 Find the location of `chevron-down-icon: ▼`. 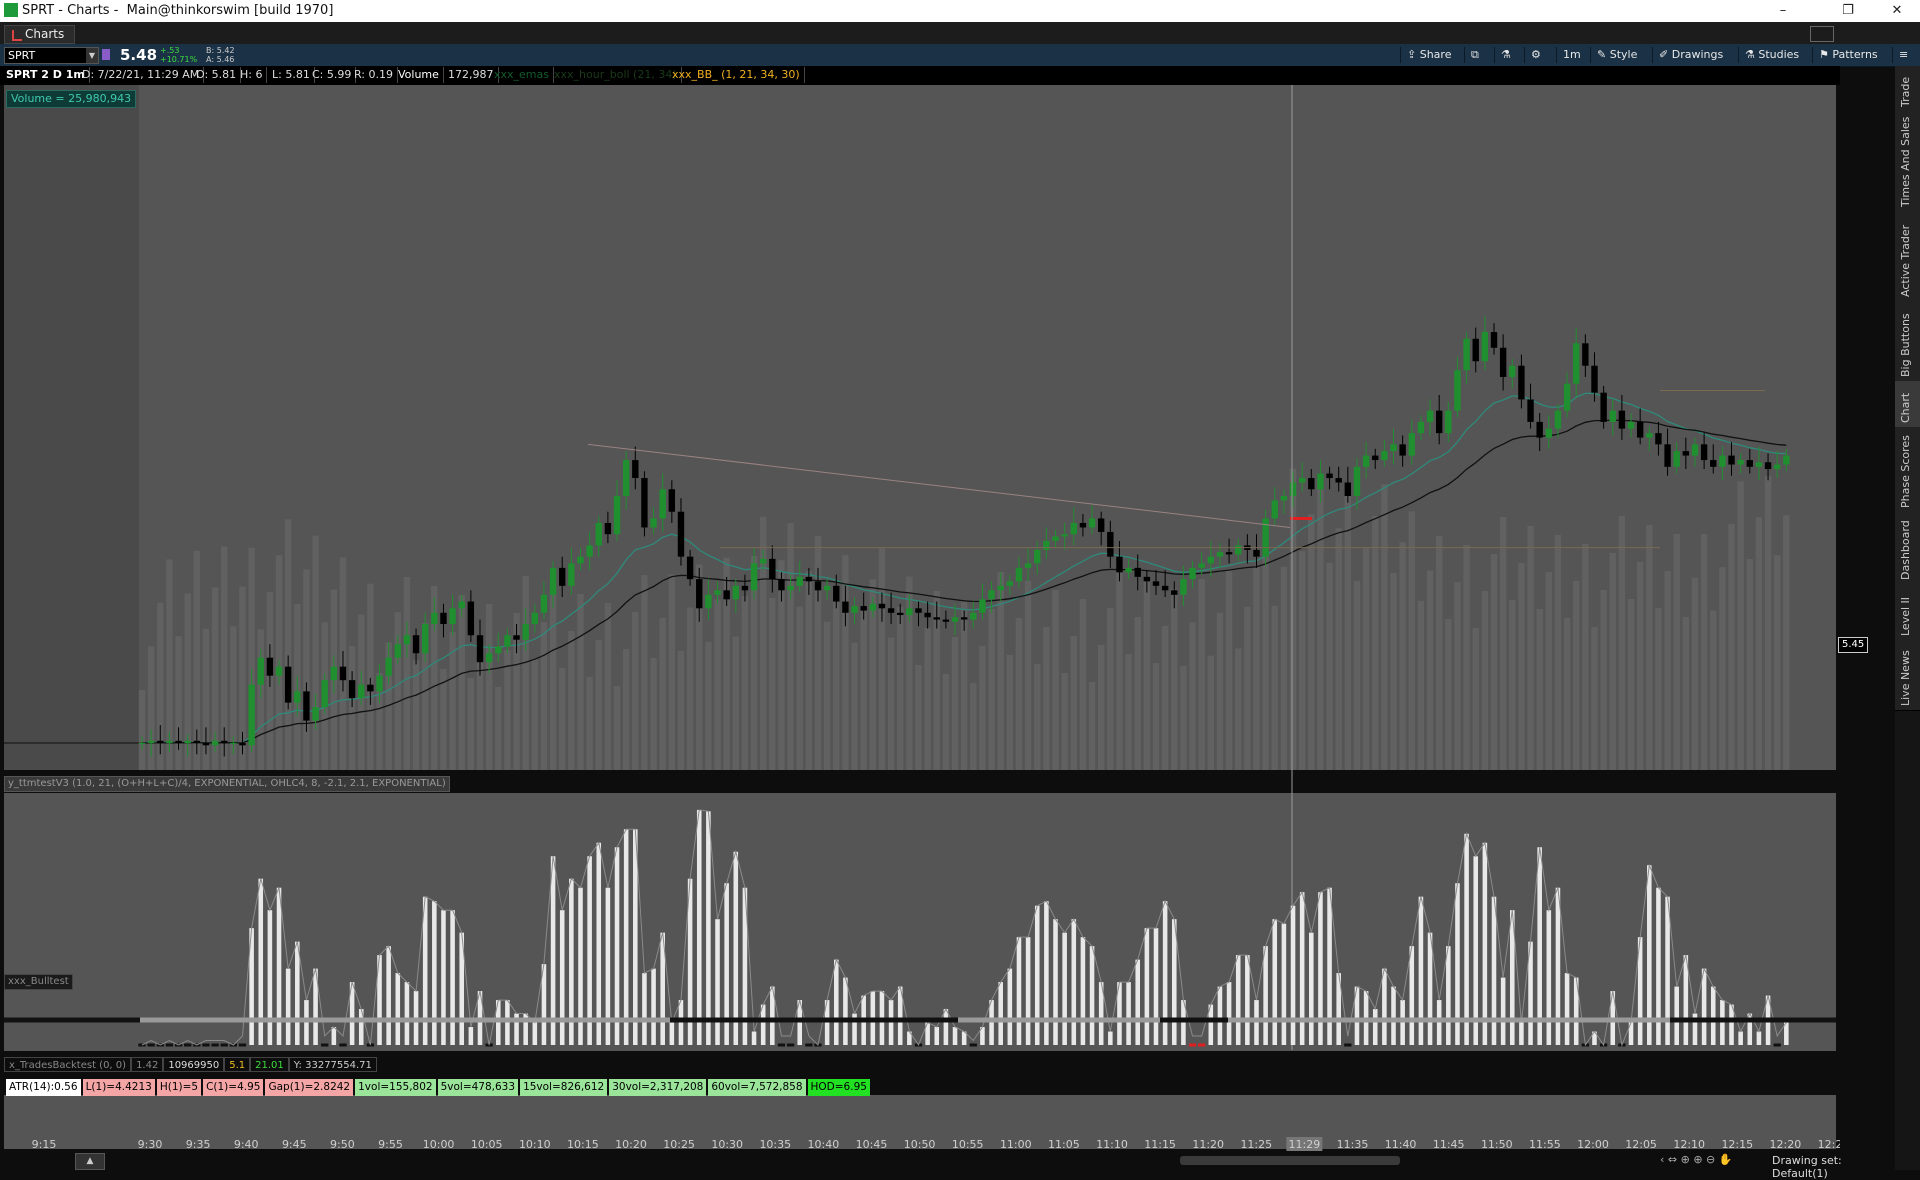

chevron-down-icon: ▼ is located at coordinates (92, 55).